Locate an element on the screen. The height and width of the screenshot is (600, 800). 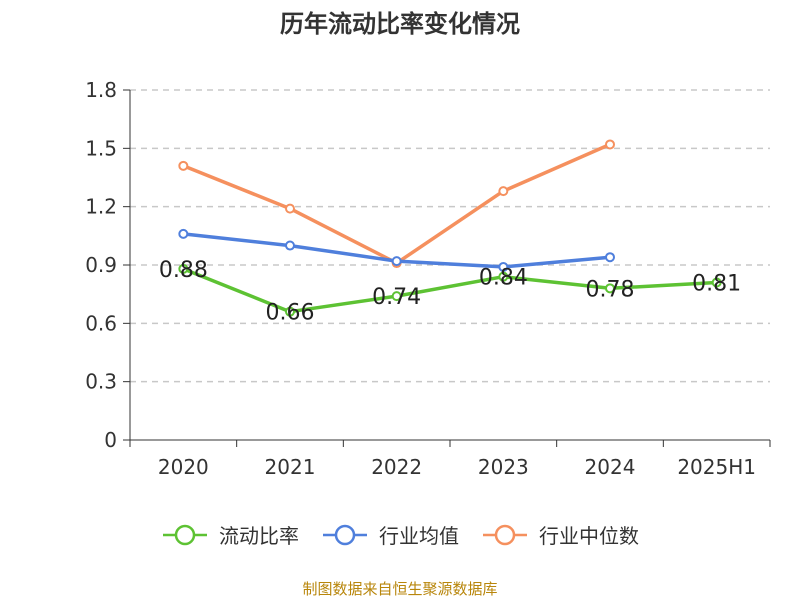
legend-item: 行业均值 is located at coordinates (390, 534).